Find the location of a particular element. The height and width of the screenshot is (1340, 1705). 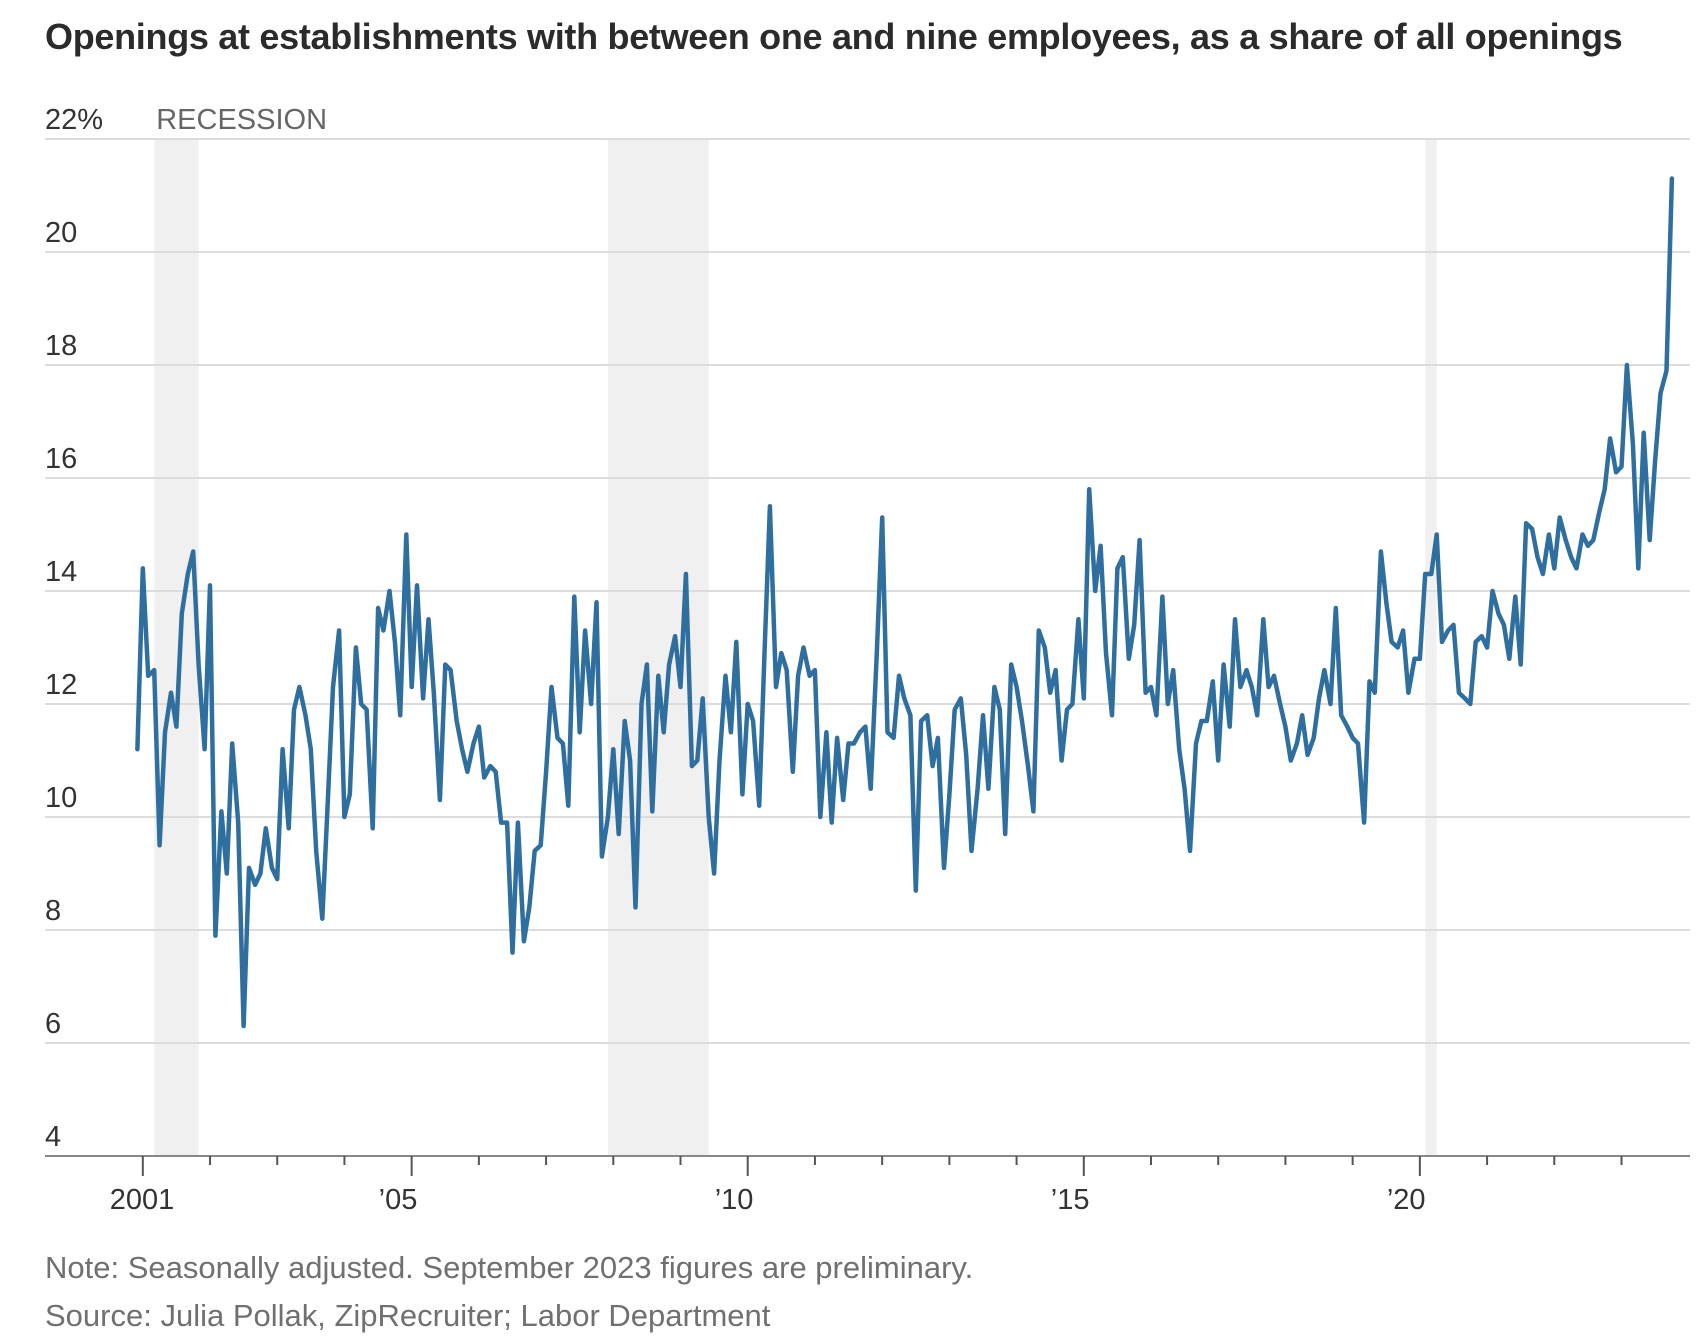

y-tick-label: 14 is located at coordinates (61, 572).